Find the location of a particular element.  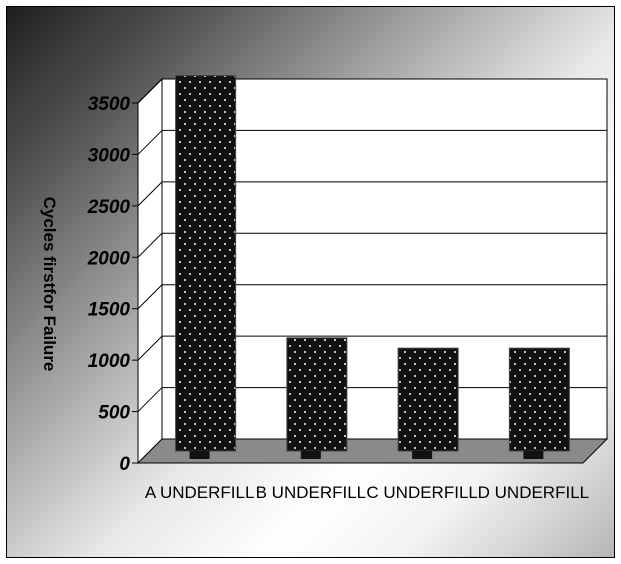

y-tick-label: 3500 is located at coordinates (109, 104).